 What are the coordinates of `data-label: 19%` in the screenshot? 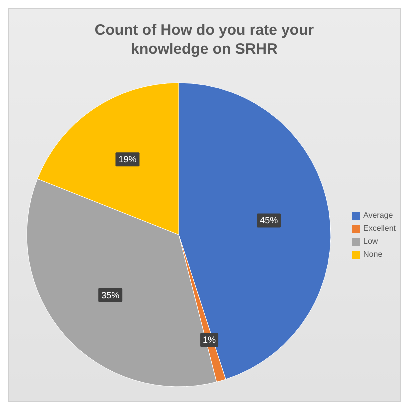 It's located at (127, 159).